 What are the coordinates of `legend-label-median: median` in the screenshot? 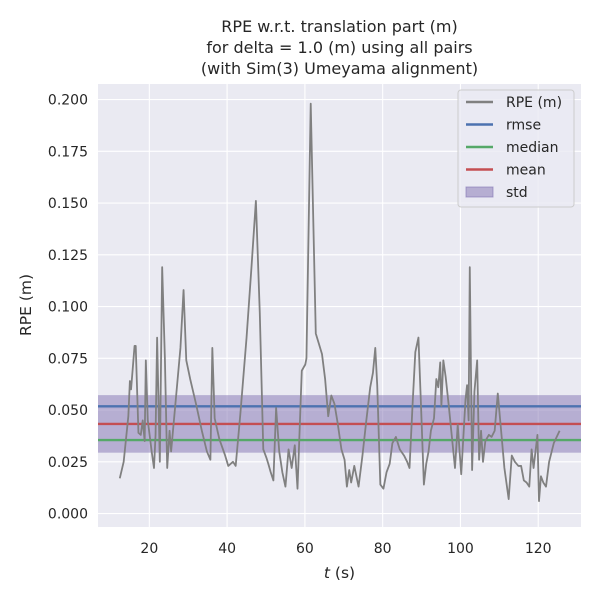 It's located at (532, 148).